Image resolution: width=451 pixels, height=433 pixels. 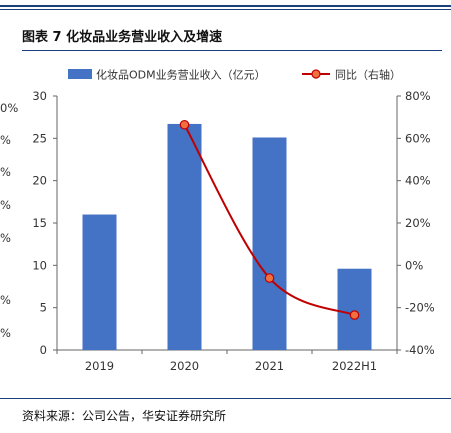 What do you see at coordinates (420, 308) in the screenshot?
I see `y-right-tick-label: -20%` at bounding box center [420, 308].